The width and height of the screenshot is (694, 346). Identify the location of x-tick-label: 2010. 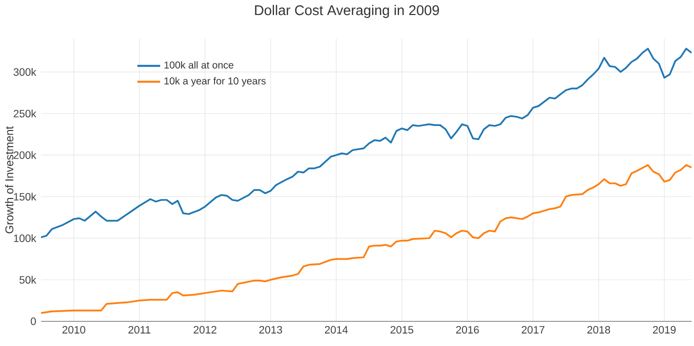
(74, 330).